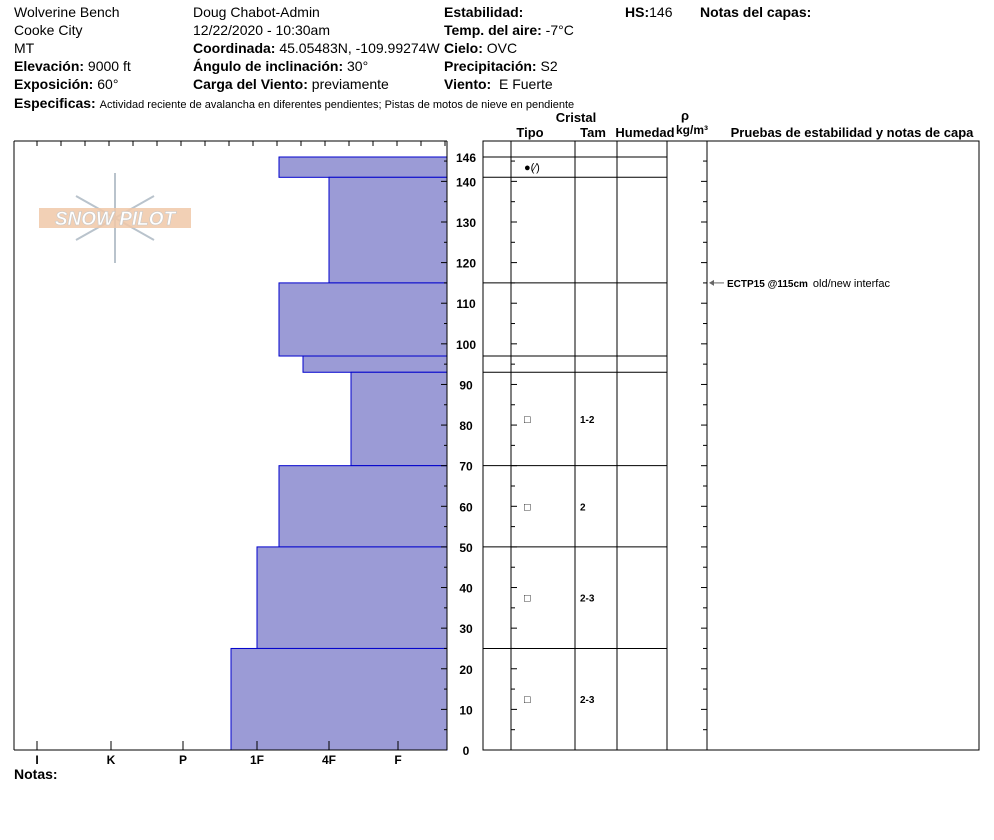 The height and width of the screenshot is (840, 994). What do you see at coordinates (256, 12) in the screenshot?
I see `observer: Doug Chabot-Admin` at bounding box center [256, 12].